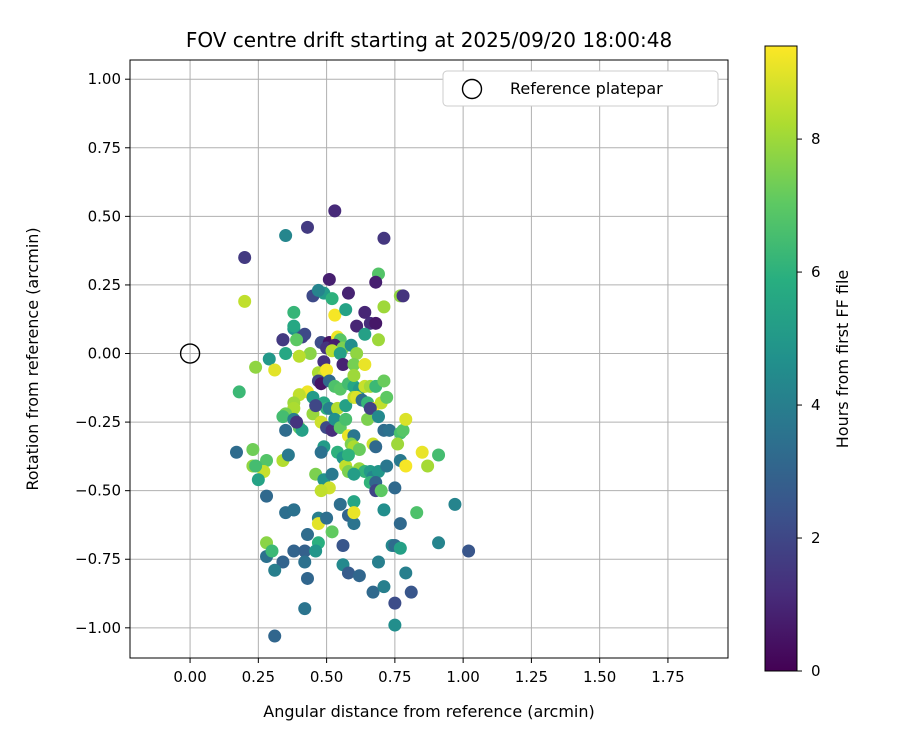  I want to click on colorbar-tick-label: 0, so click(816, 671).